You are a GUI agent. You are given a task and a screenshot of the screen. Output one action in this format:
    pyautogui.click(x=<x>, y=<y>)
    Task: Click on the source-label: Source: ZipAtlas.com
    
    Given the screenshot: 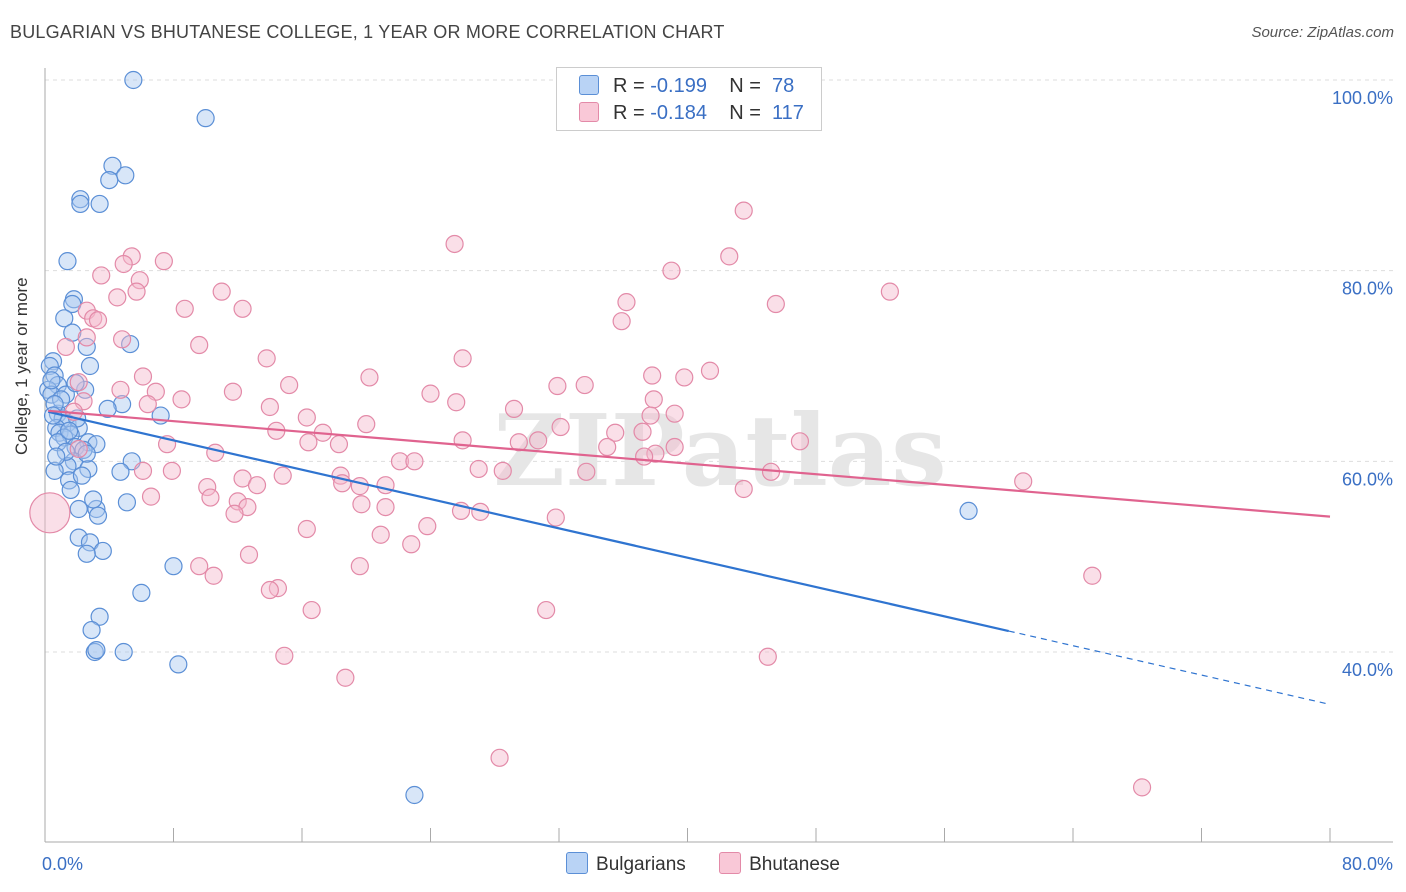 What is the action you would take?
    pyautogui.click(x=1322, y=32)
    